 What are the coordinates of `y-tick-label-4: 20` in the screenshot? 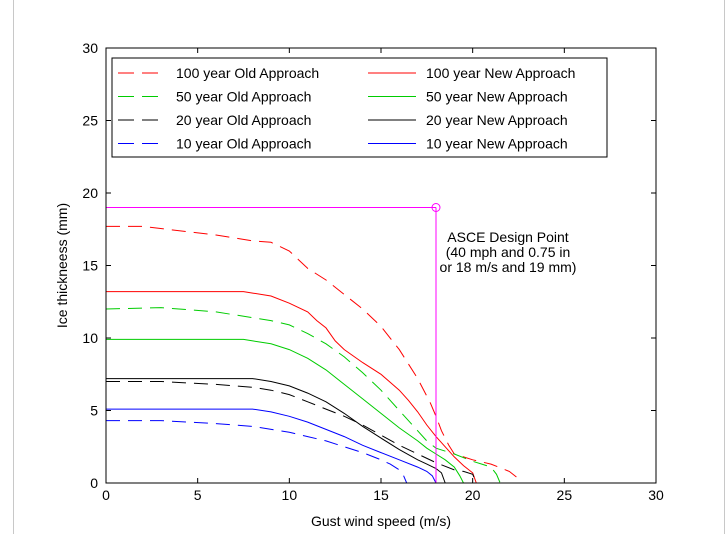 It's located at (90, 193).